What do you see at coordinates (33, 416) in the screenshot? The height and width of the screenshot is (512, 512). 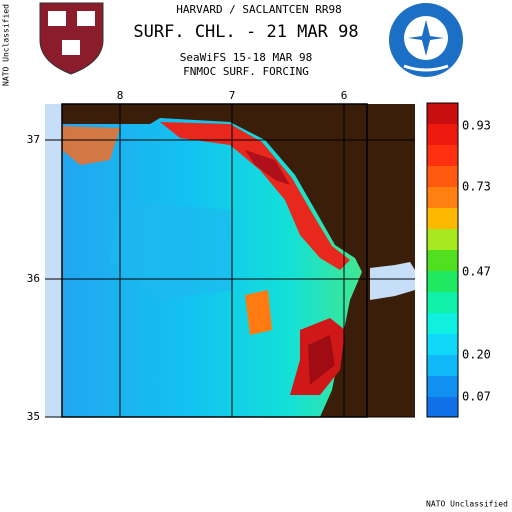 I see `lat-label: 35` at bounding box center [33, 416].